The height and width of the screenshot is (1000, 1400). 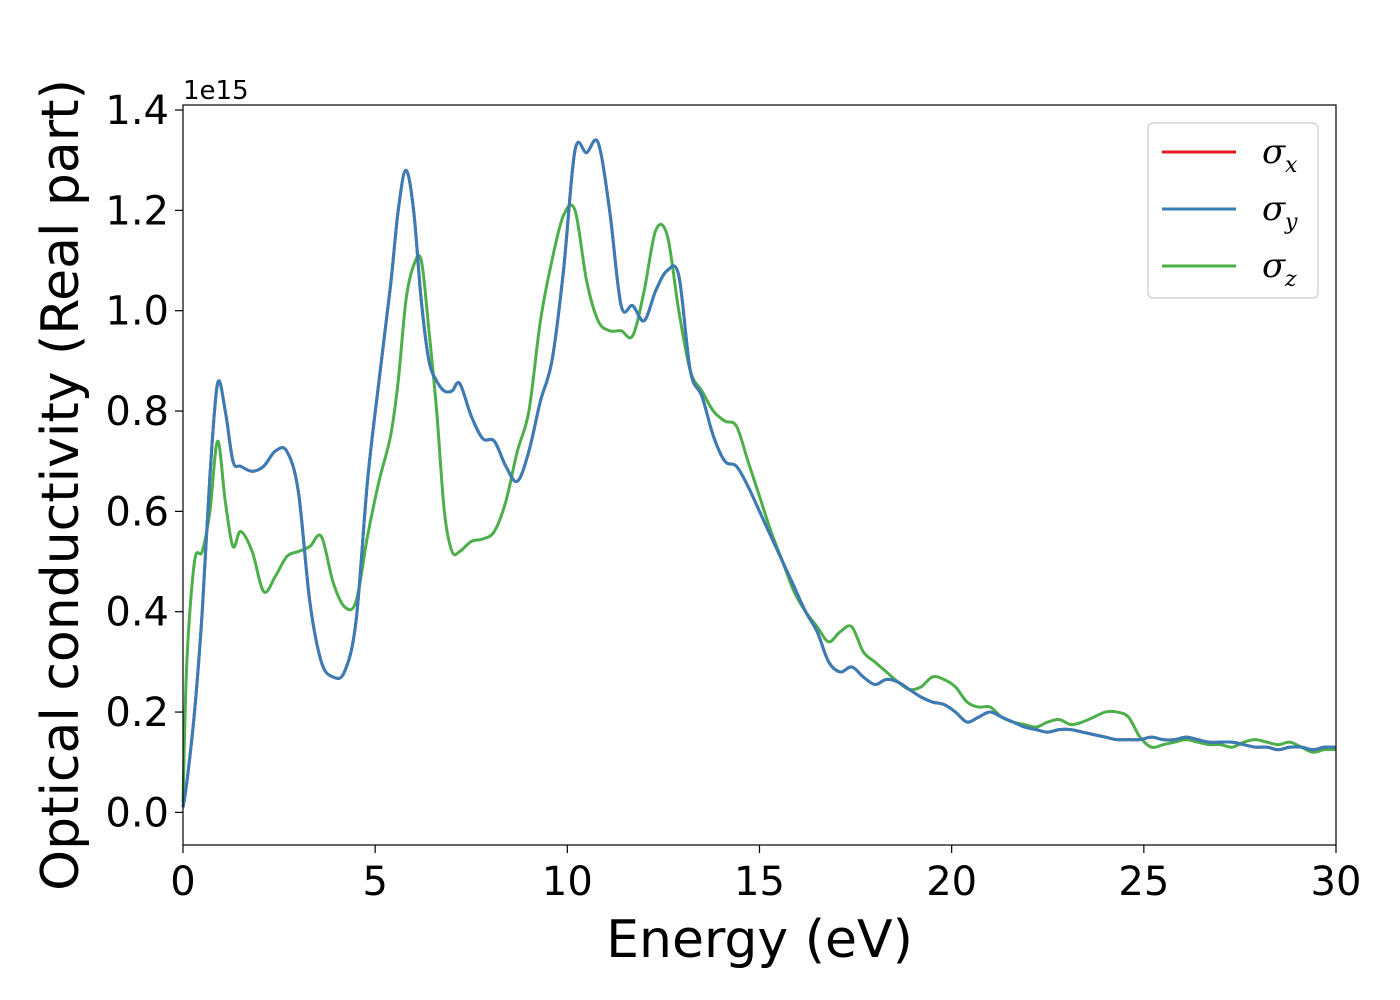 I want to click on y-tick-label: 1.0, so click(x=137, y=312).